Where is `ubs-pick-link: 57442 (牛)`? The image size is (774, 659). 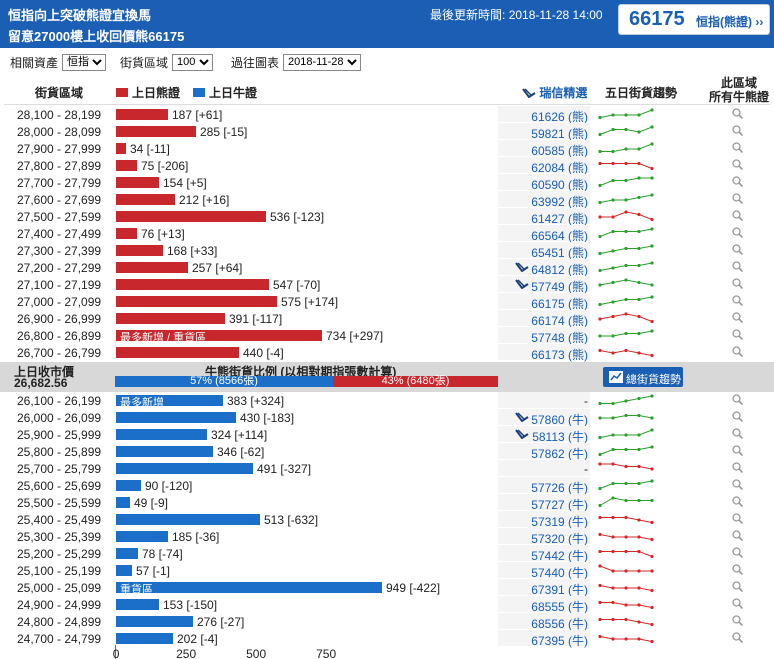
ubs-pick-link: 57442 (牛) is located at coordinates (559, 556).